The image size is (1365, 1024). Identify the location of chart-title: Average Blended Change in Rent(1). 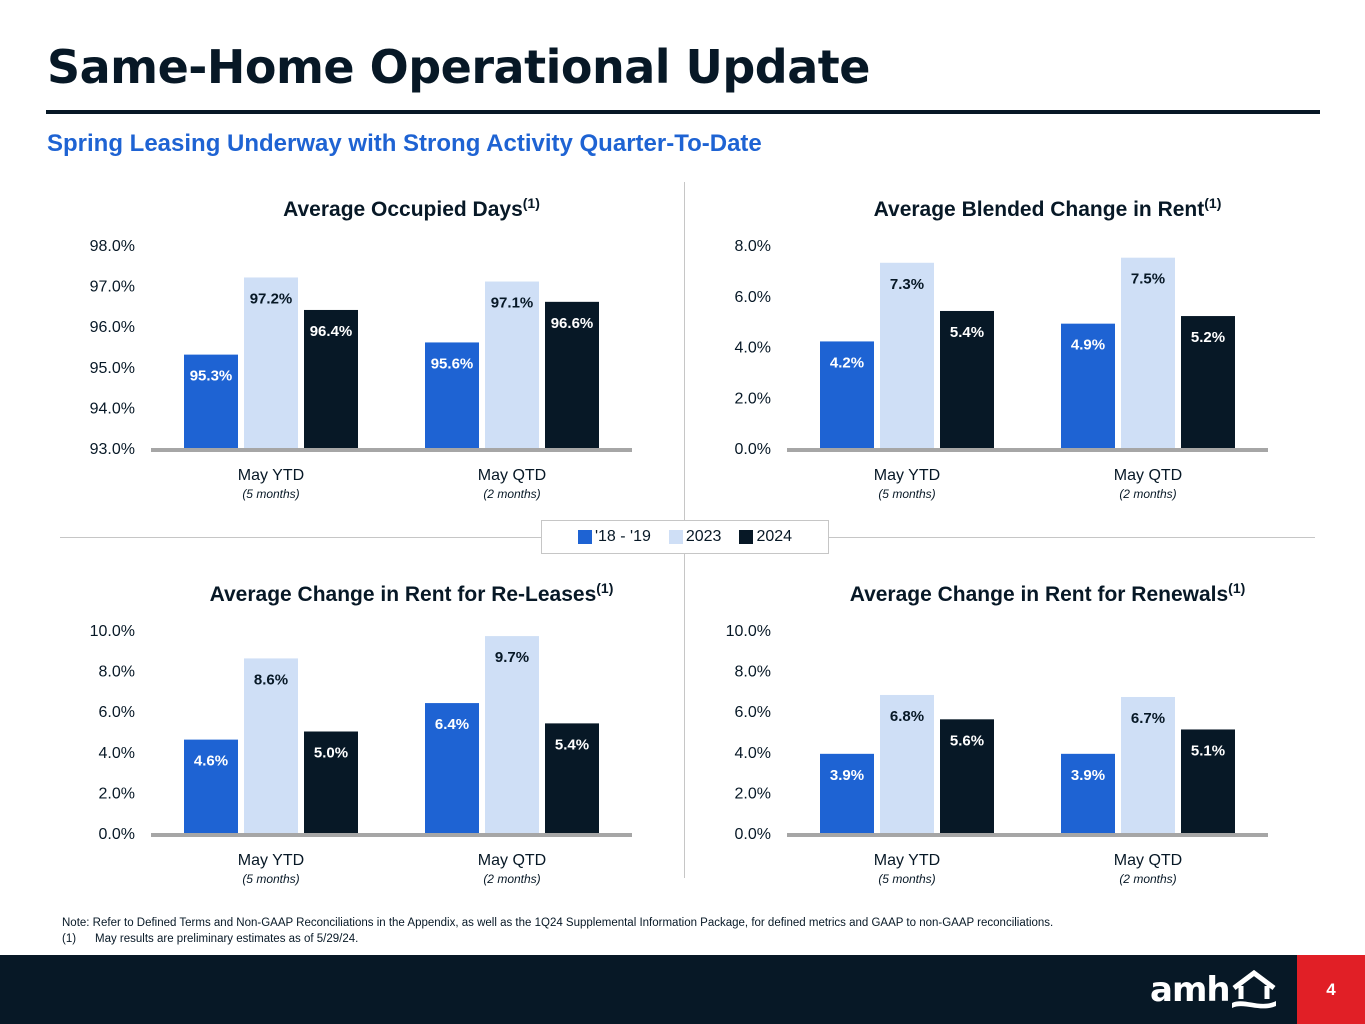
(1048, 208).